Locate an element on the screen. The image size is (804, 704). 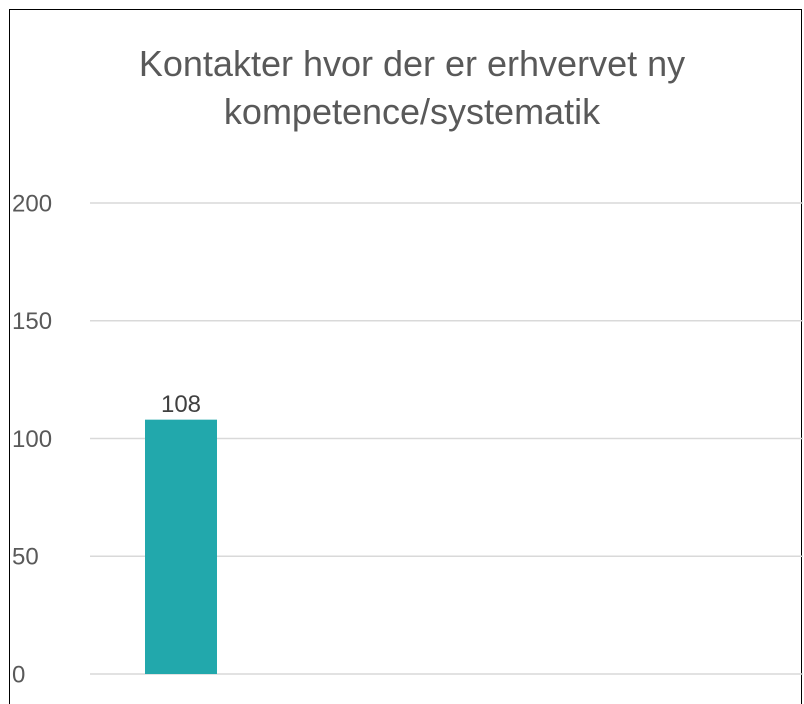
bar is located at coordinates (181, 546).